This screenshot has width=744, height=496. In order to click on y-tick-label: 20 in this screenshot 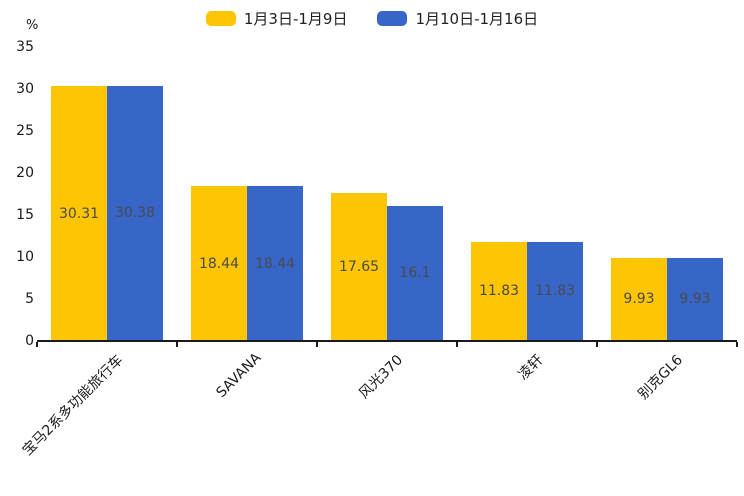, I will do `click(25, 173)`.